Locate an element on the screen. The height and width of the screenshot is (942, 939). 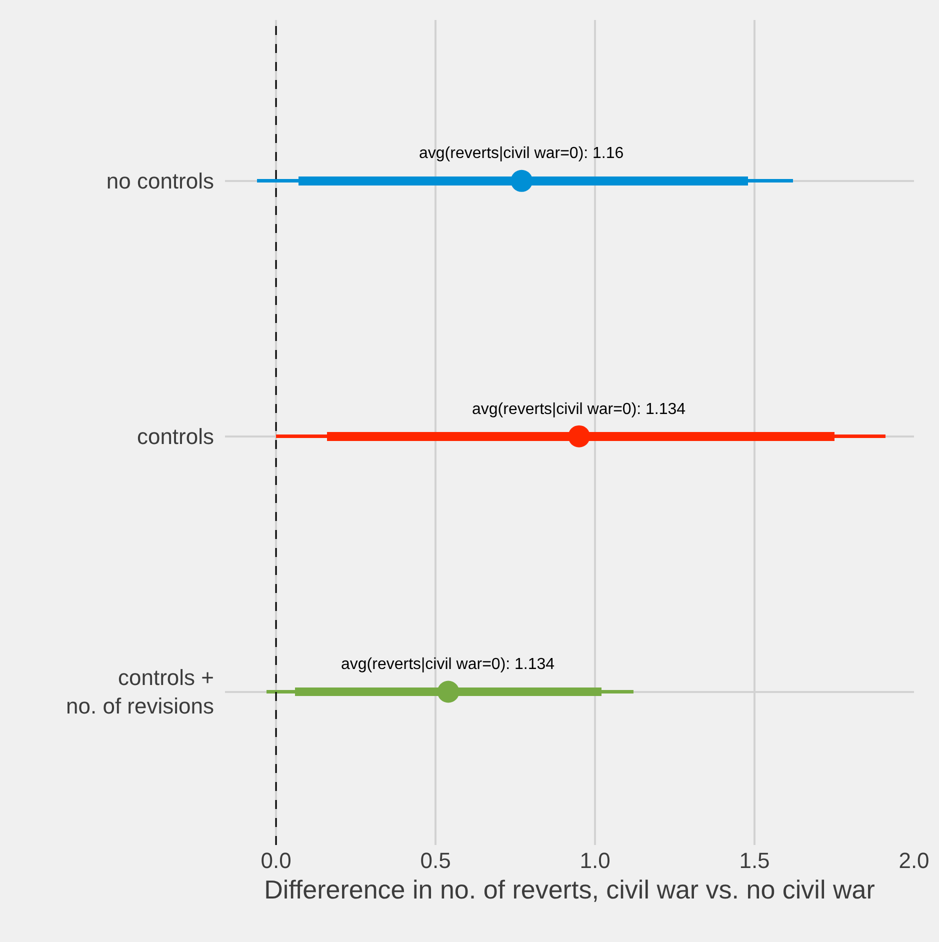
x-tick-label: 0.0 is located at coordinates (276, 860).